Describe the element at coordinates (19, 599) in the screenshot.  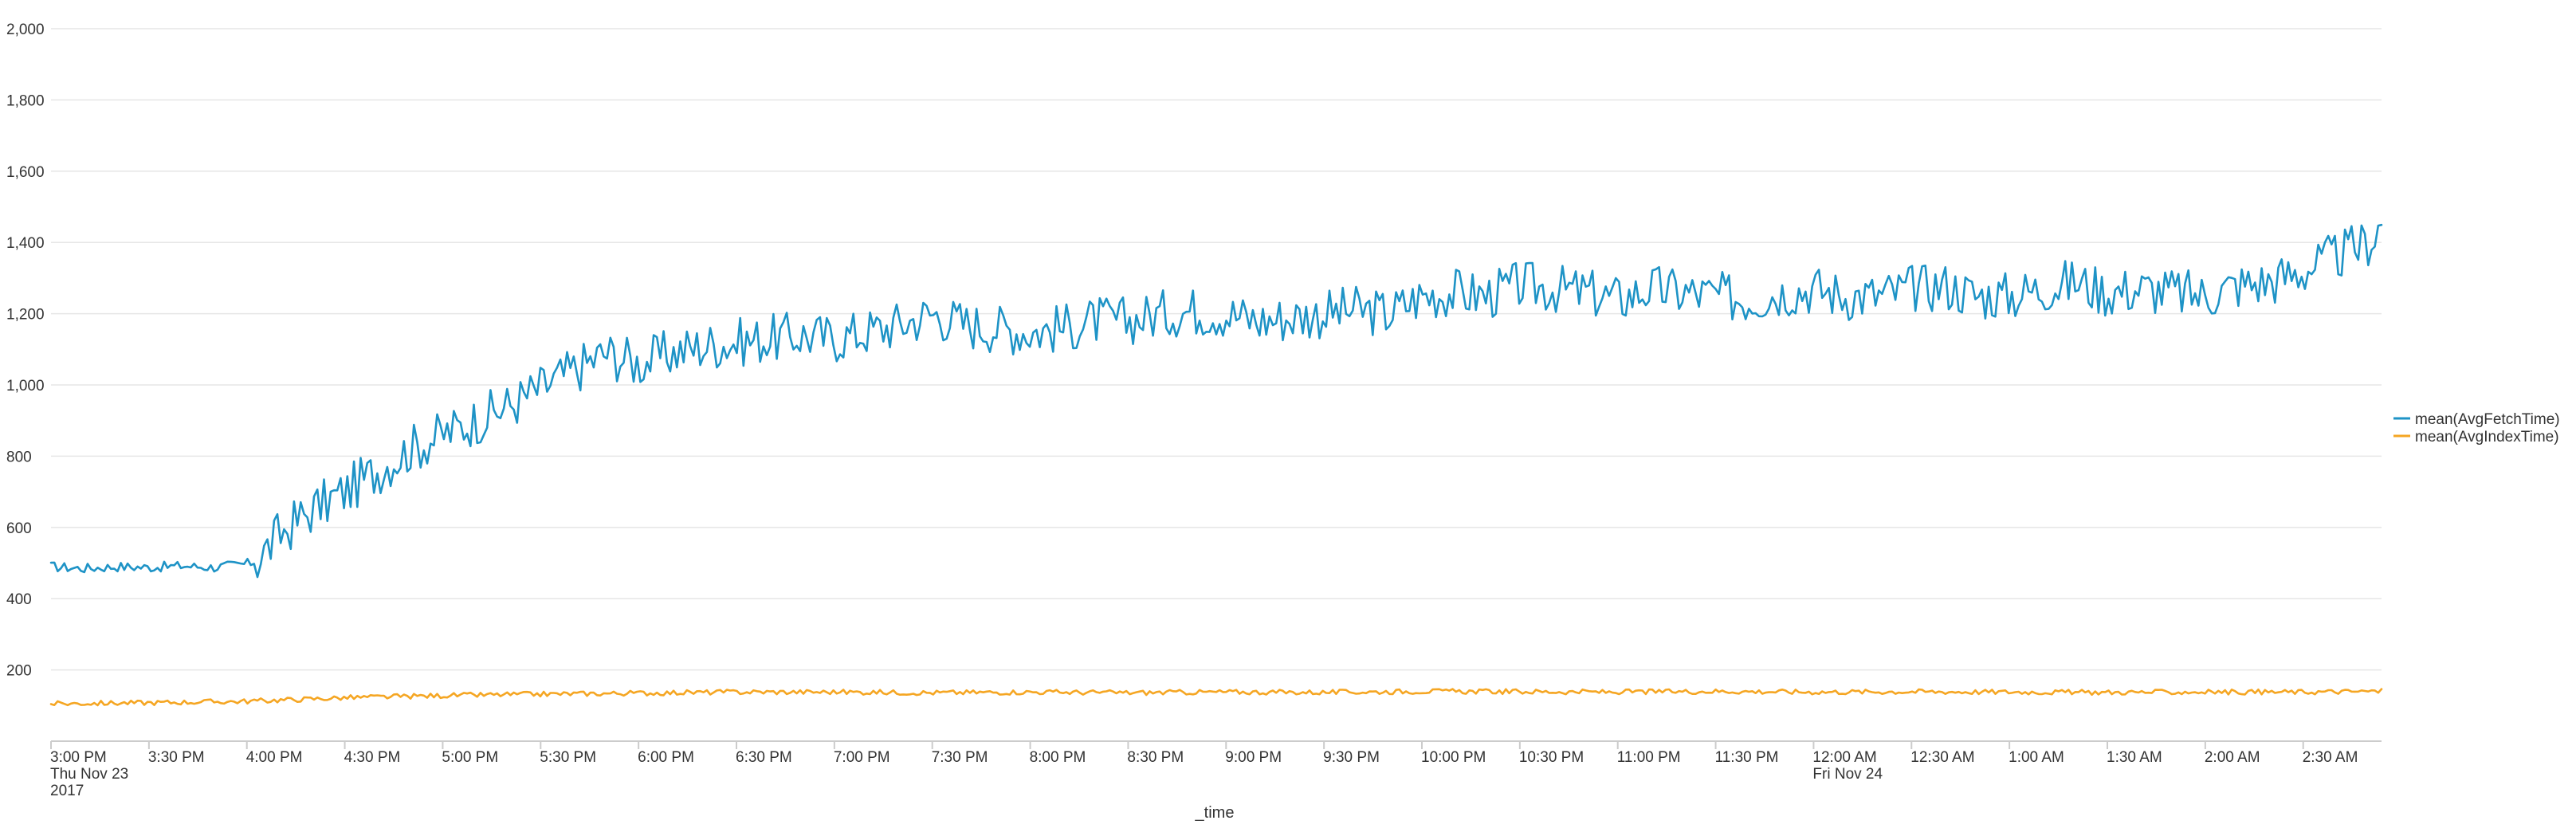
I see `y-tick-label: 400` at that location.